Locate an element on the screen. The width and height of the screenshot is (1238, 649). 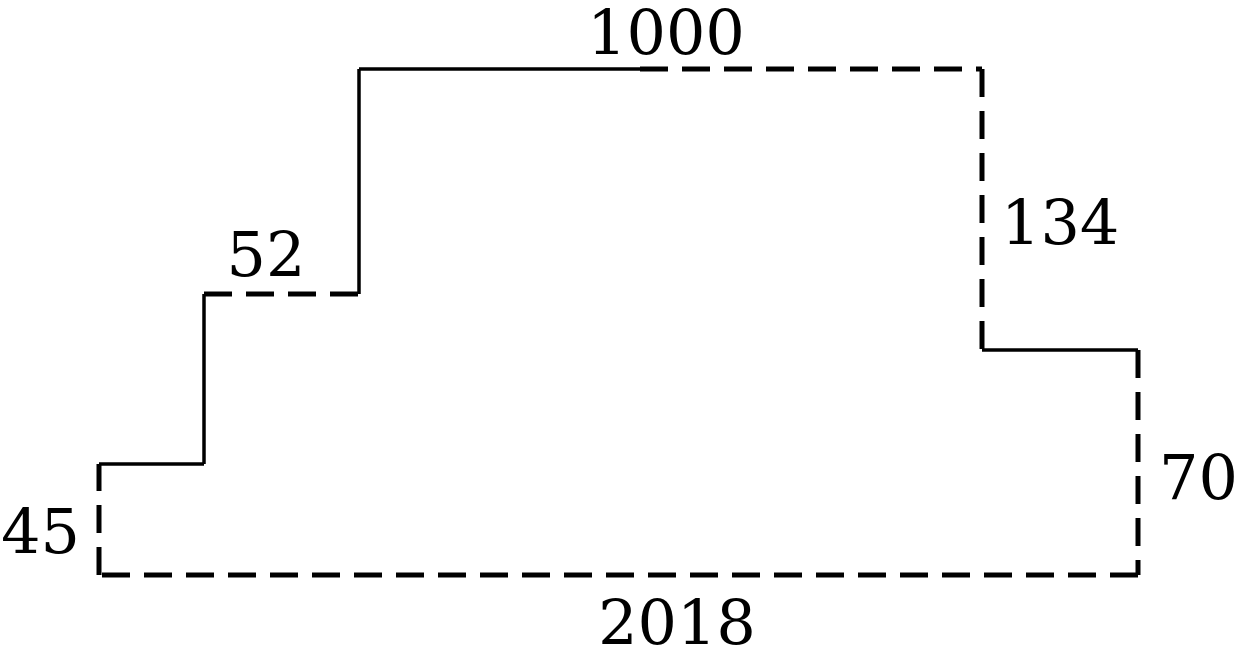
label-left-side: 45 is located at coordinates (40, 531).